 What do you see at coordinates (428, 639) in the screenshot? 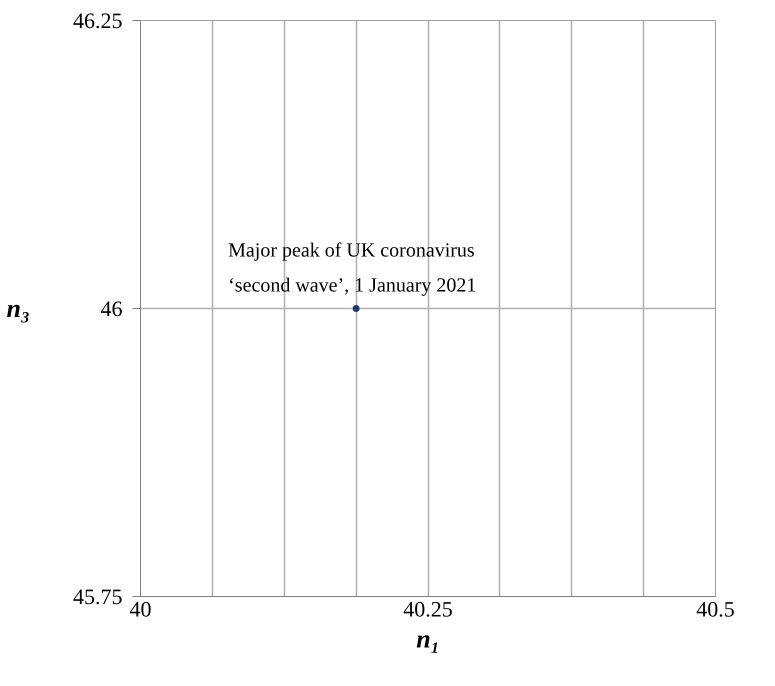
I see `x-axis-title: n₁` at bounding box center [428, 639].